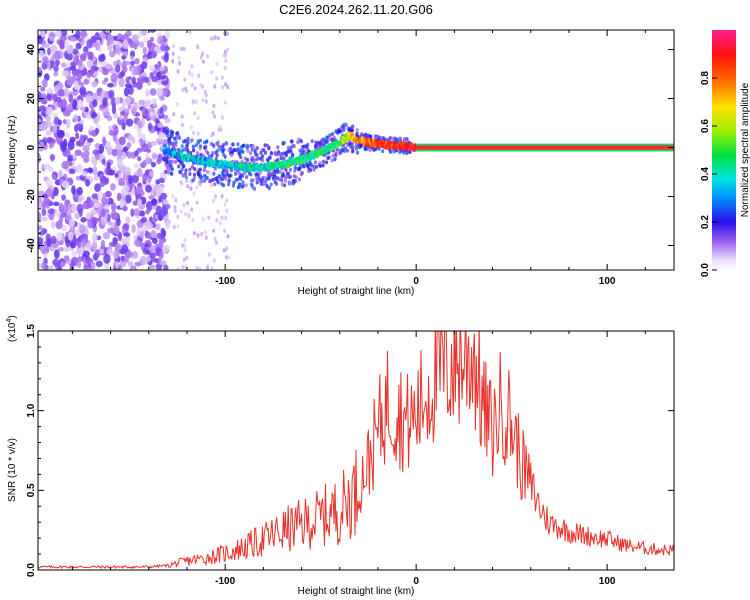  I want to click on snr-multiplier-close: ), so click(12, 316).